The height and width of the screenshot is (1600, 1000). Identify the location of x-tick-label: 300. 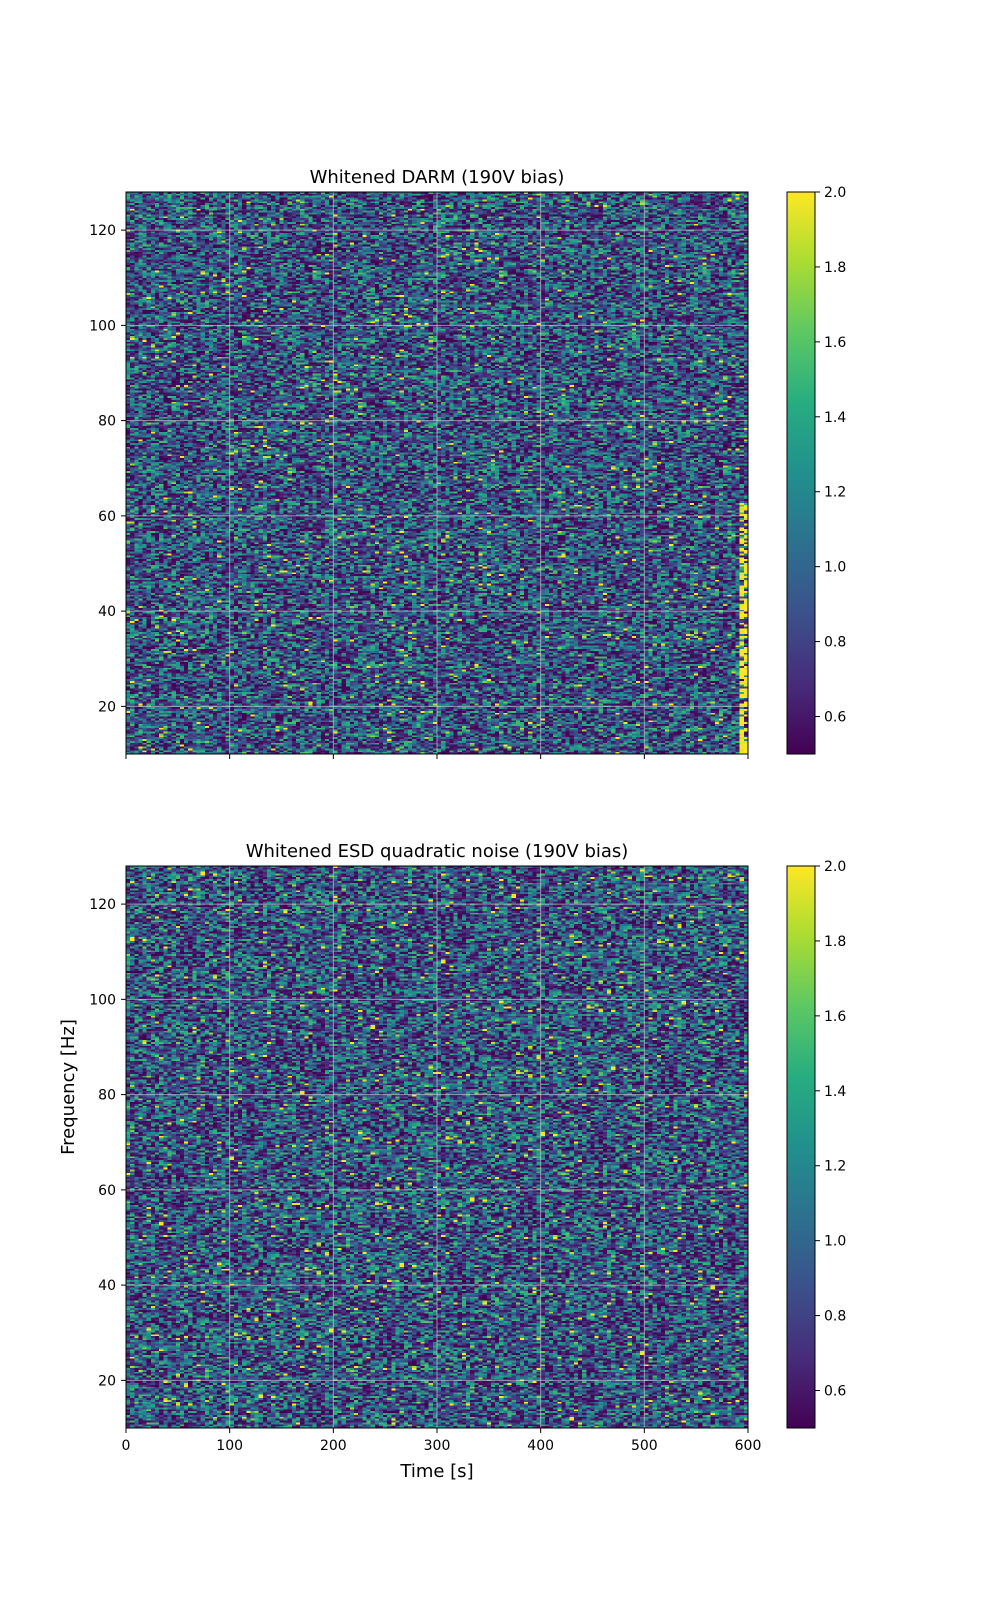
(437, 1446).